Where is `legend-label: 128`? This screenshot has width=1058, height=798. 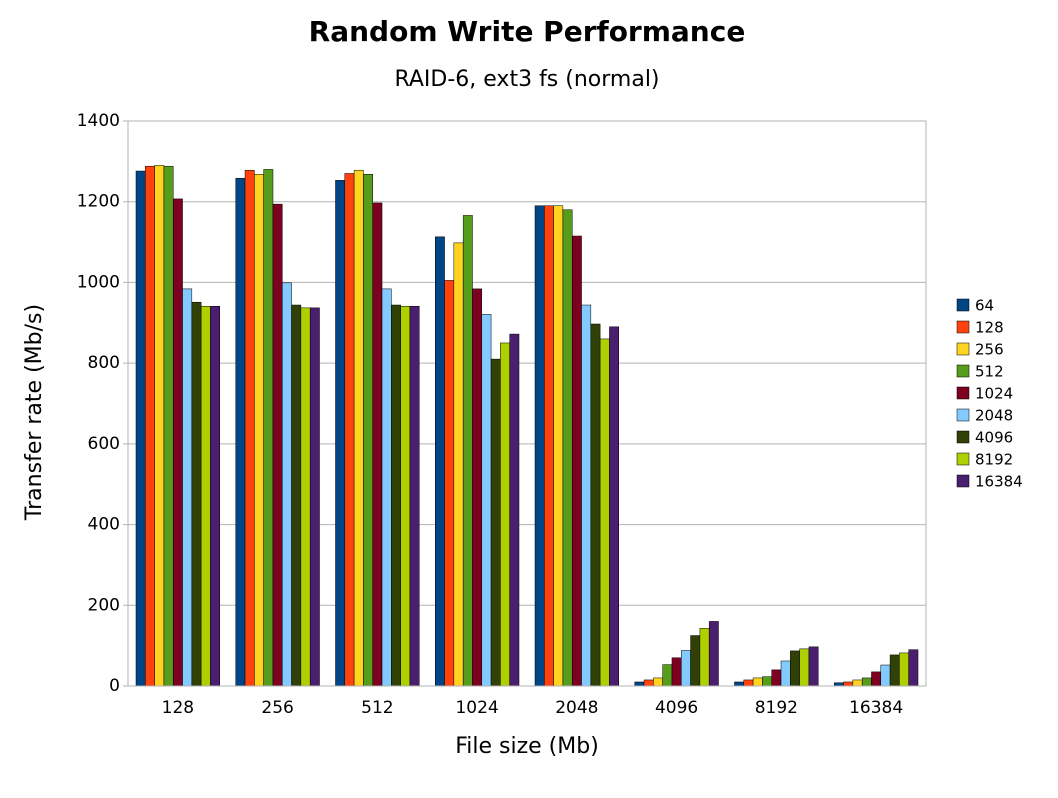 legend-label: 128 is located at coordinates (989, 328).